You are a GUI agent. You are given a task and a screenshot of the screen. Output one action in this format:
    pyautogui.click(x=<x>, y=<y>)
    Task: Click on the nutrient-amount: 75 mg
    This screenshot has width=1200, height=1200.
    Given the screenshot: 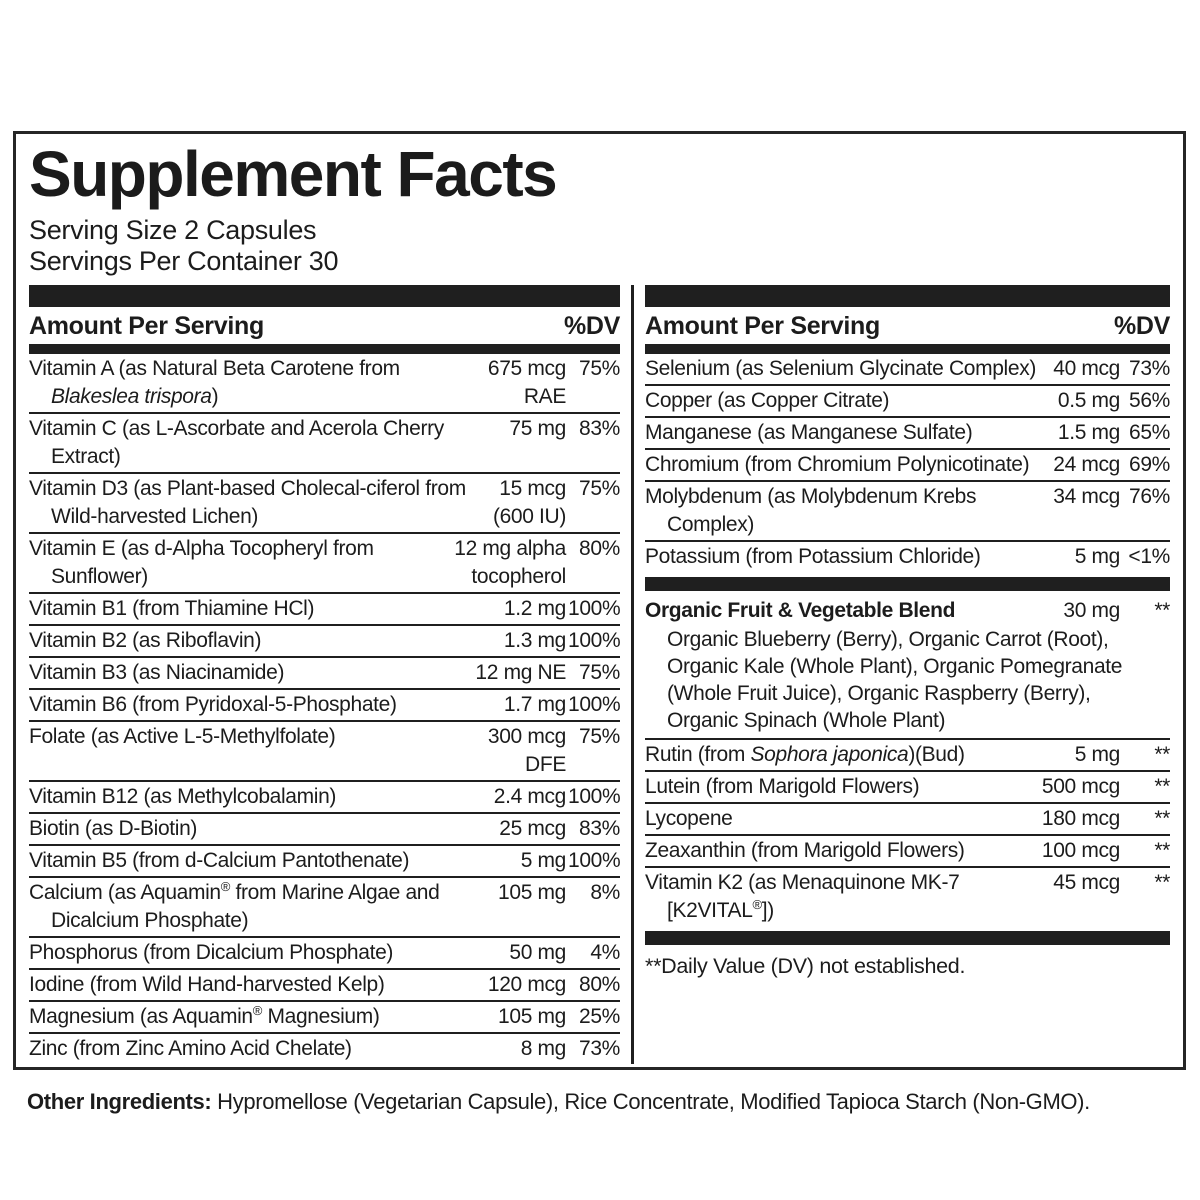 What is the action you would take?
    pyautogui.click(x=537, y=429)
    